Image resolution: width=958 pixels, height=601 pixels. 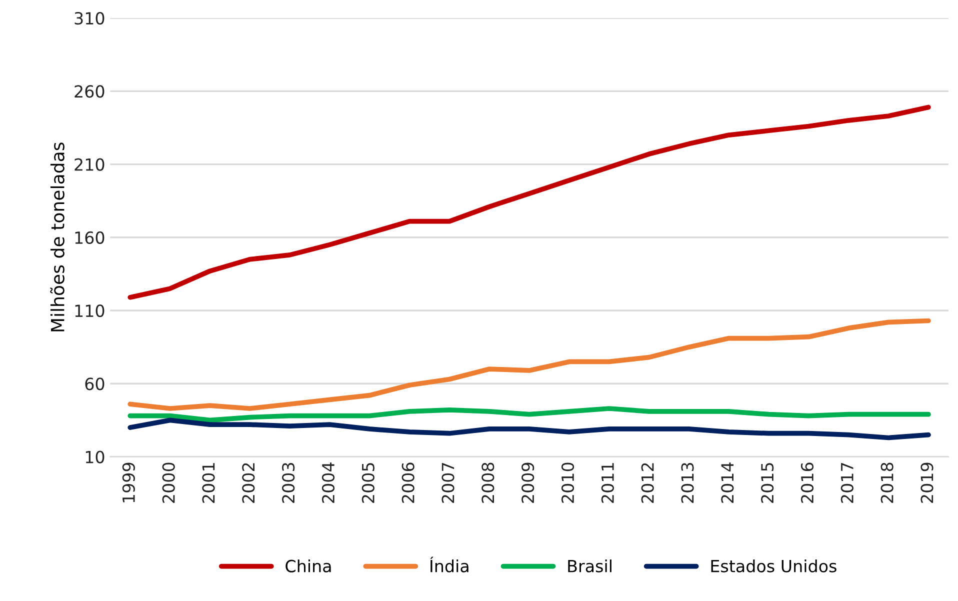 I want to click on x-tick-label: 2014, so click(x=727, y=482).